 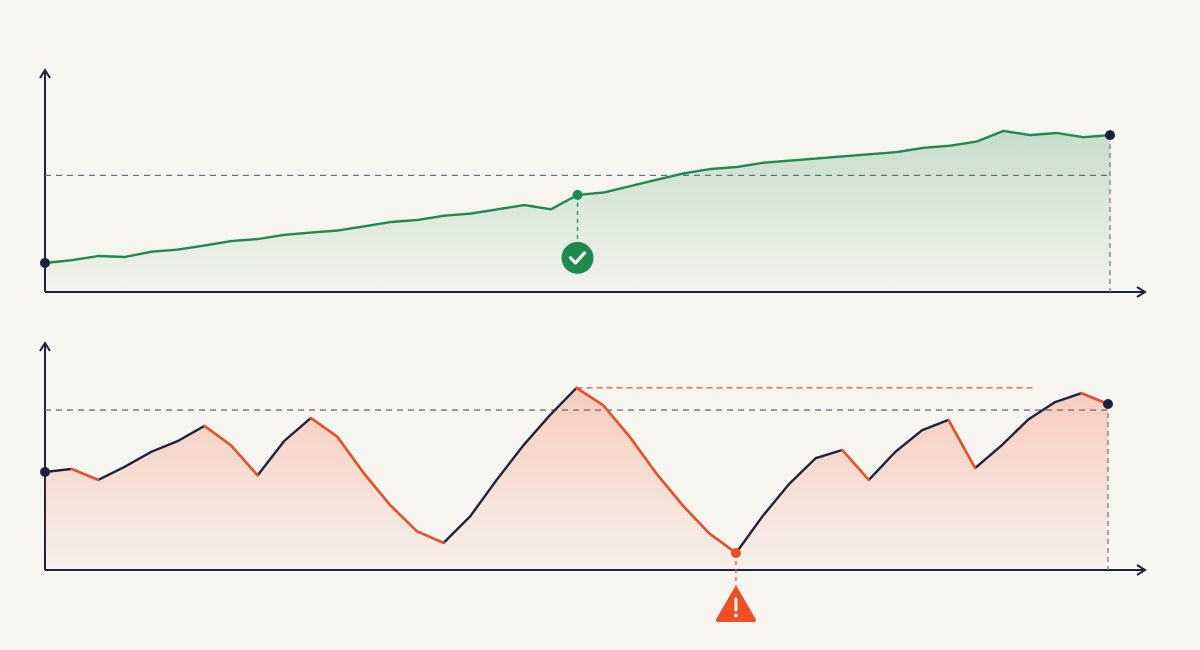 I want to click on check-icon, so click(x=577, y=258).